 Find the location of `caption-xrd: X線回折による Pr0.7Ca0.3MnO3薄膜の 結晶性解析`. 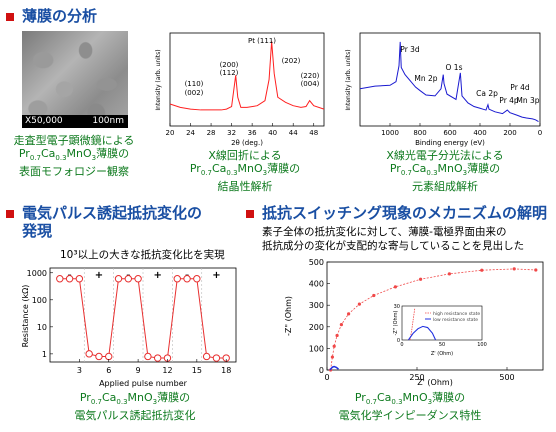

caption-xrd: X線回折による Pr0.7Ca0.3MnO3薄膜の 結晶性解析 is located at coordinates (245, 171).